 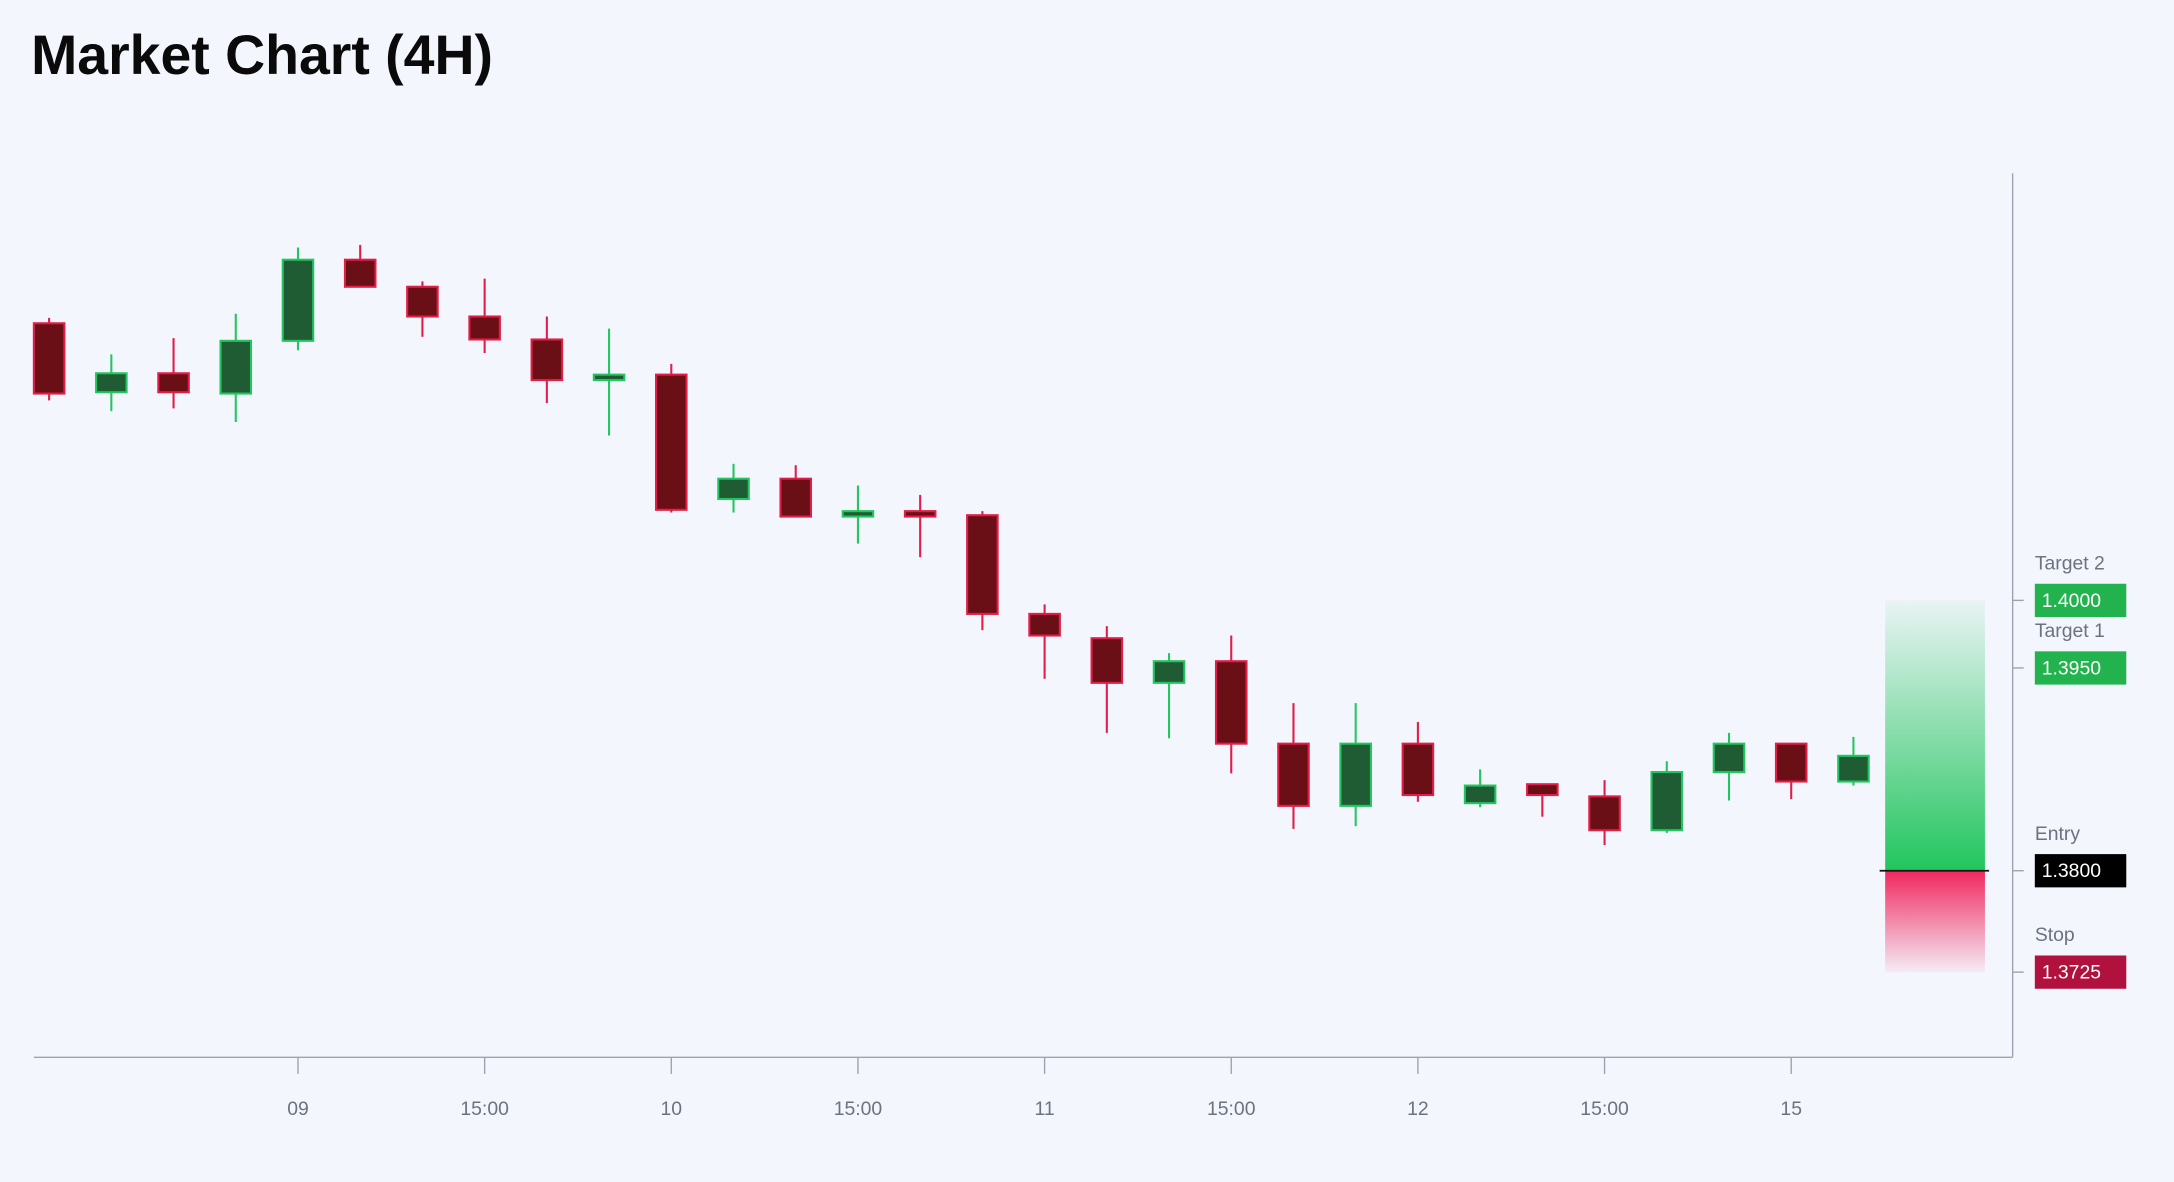 I want to click on x-tick-label: 09, so click(x=298, y=1109).